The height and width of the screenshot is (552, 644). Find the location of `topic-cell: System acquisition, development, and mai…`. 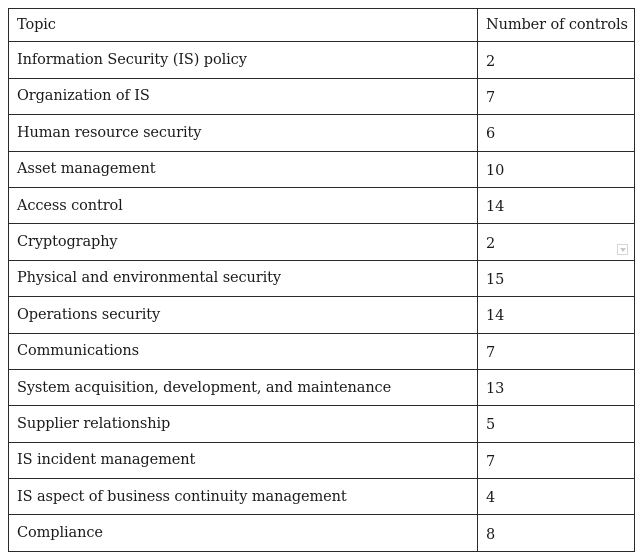

topic-cell: System acquisition, development, and mai… is located at coordinates (243, 387).